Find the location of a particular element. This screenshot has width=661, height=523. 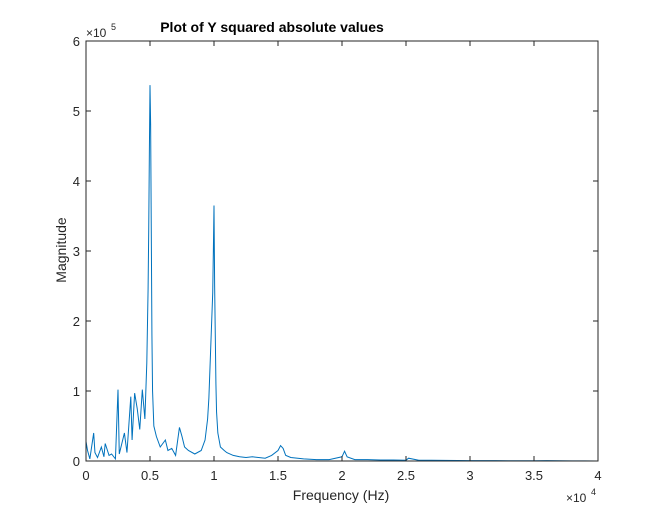

y-axis-label: Magnitude is located at coordinates (61, 250).